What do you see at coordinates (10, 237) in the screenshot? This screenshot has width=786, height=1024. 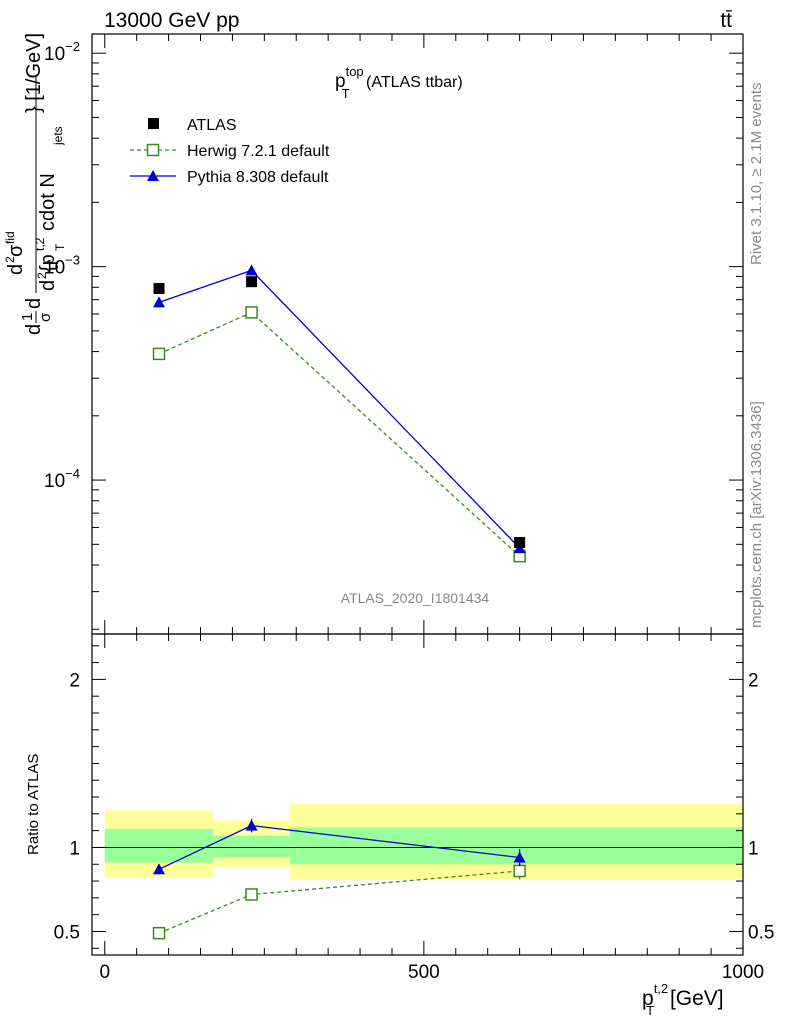 I see `svg-text: fid` at bounding box center [10, 237].